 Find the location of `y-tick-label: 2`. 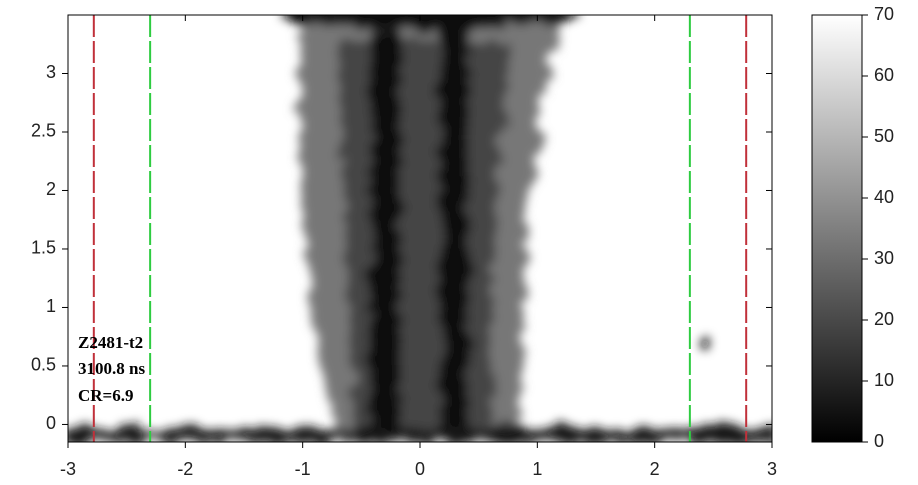

y-tick-label: 2 is located at coordinates (51, 189).